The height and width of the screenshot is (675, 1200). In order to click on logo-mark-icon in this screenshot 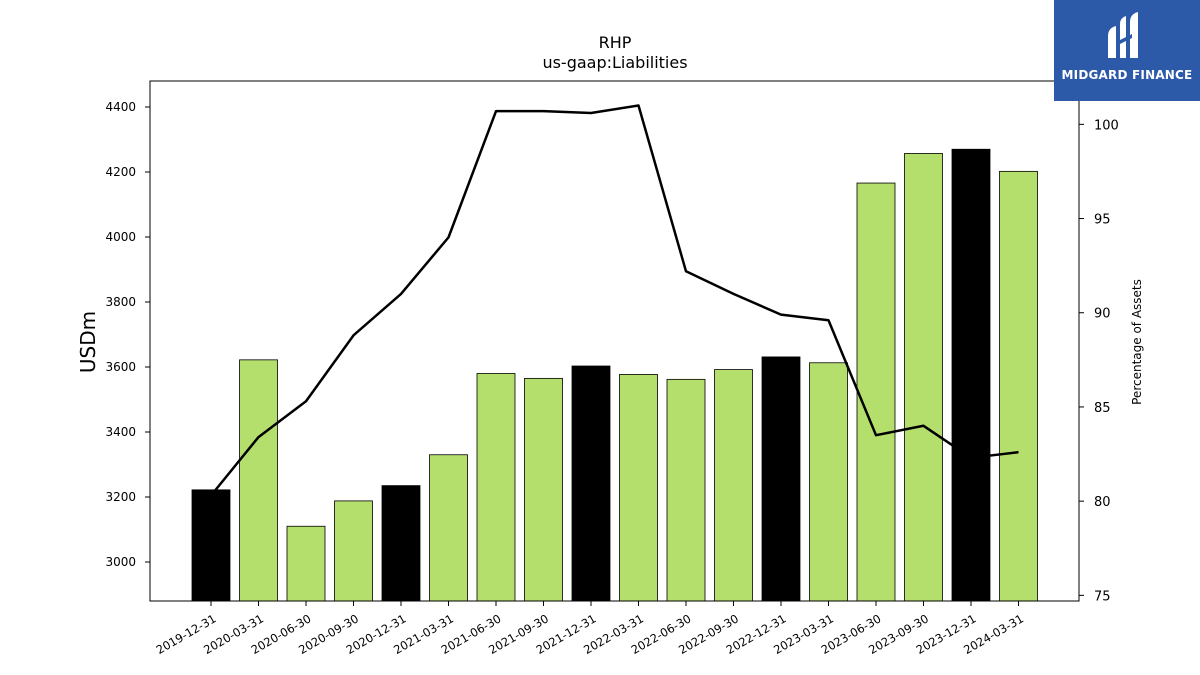, I will do `click(1123, 35)`.